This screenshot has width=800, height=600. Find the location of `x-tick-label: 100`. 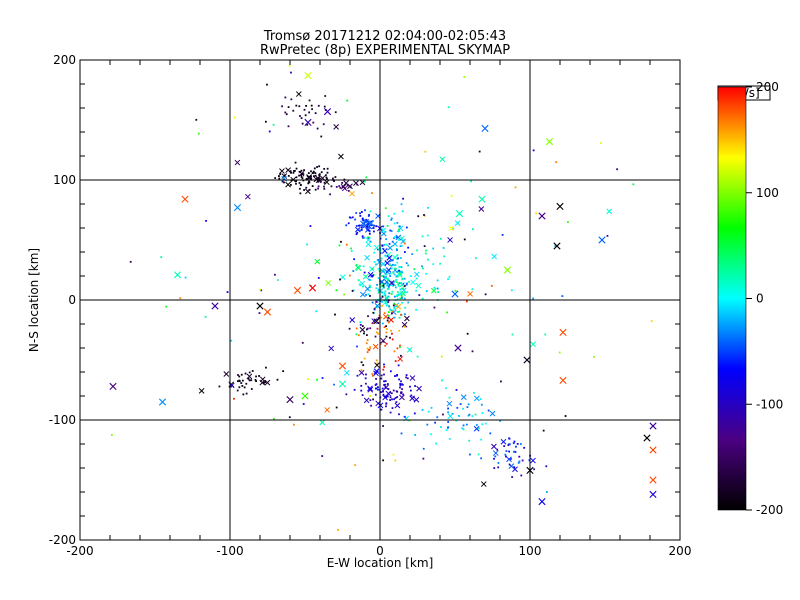

x-tick-label: 100 is located at coordinates (530, 551).